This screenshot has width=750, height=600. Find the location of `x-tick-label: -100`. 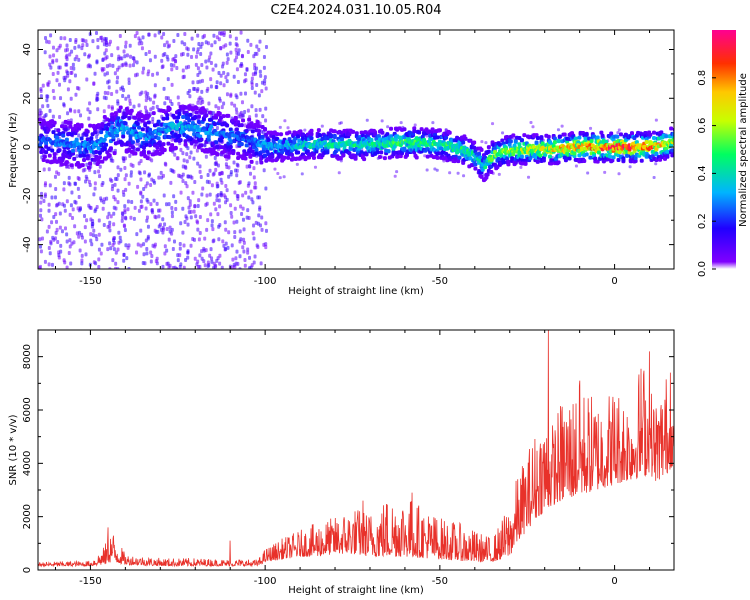

x-tick-label: -100 is located at coordinates (265, 581).